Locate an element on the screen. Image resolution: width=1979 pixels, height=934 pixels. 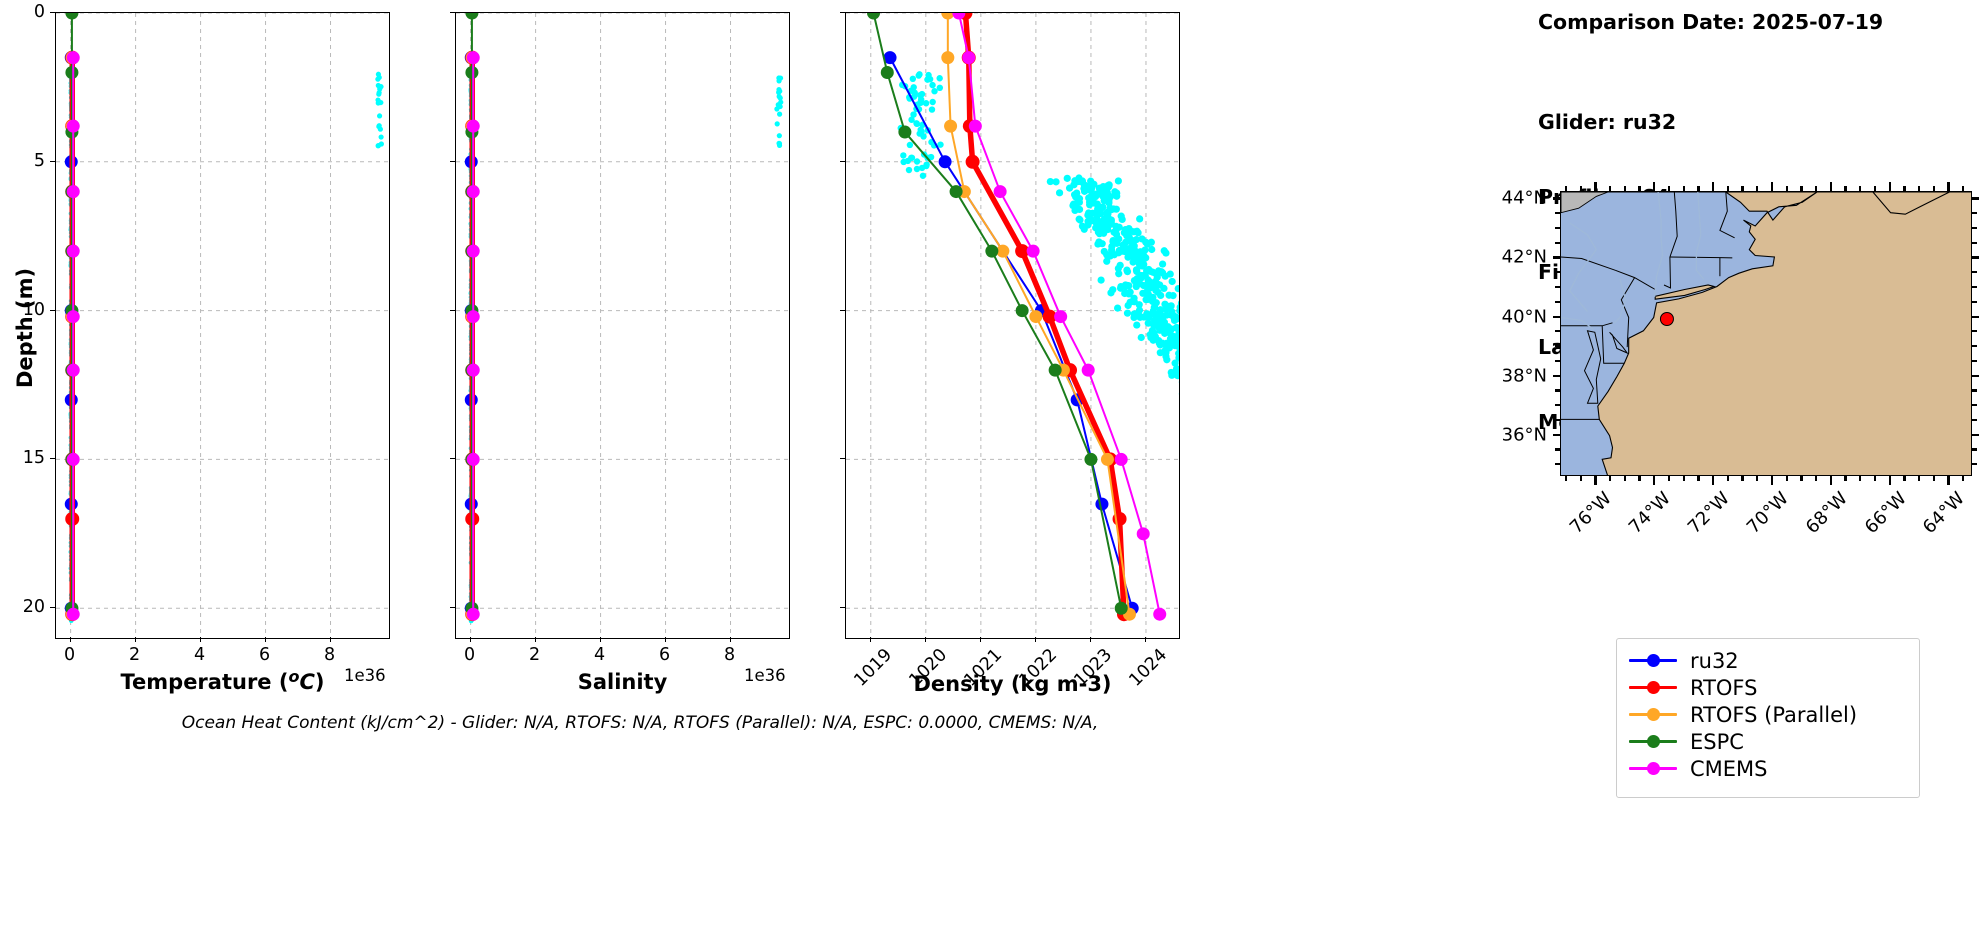
legend-item-ru32: ru32 is located at coordinates (1767, 660).